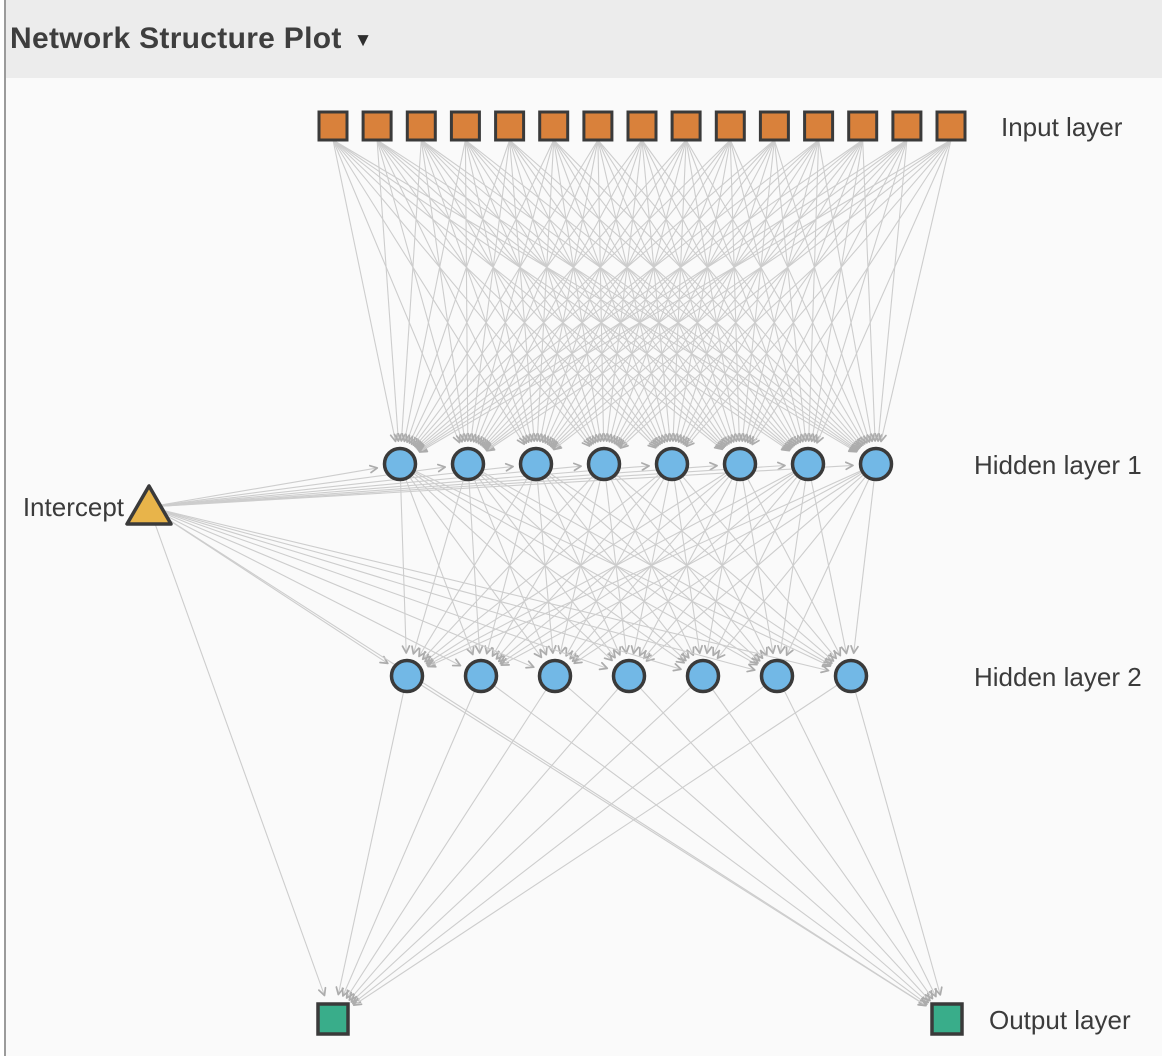  I want to click on output-layer-label: Output layer, so click(1060, 1020).